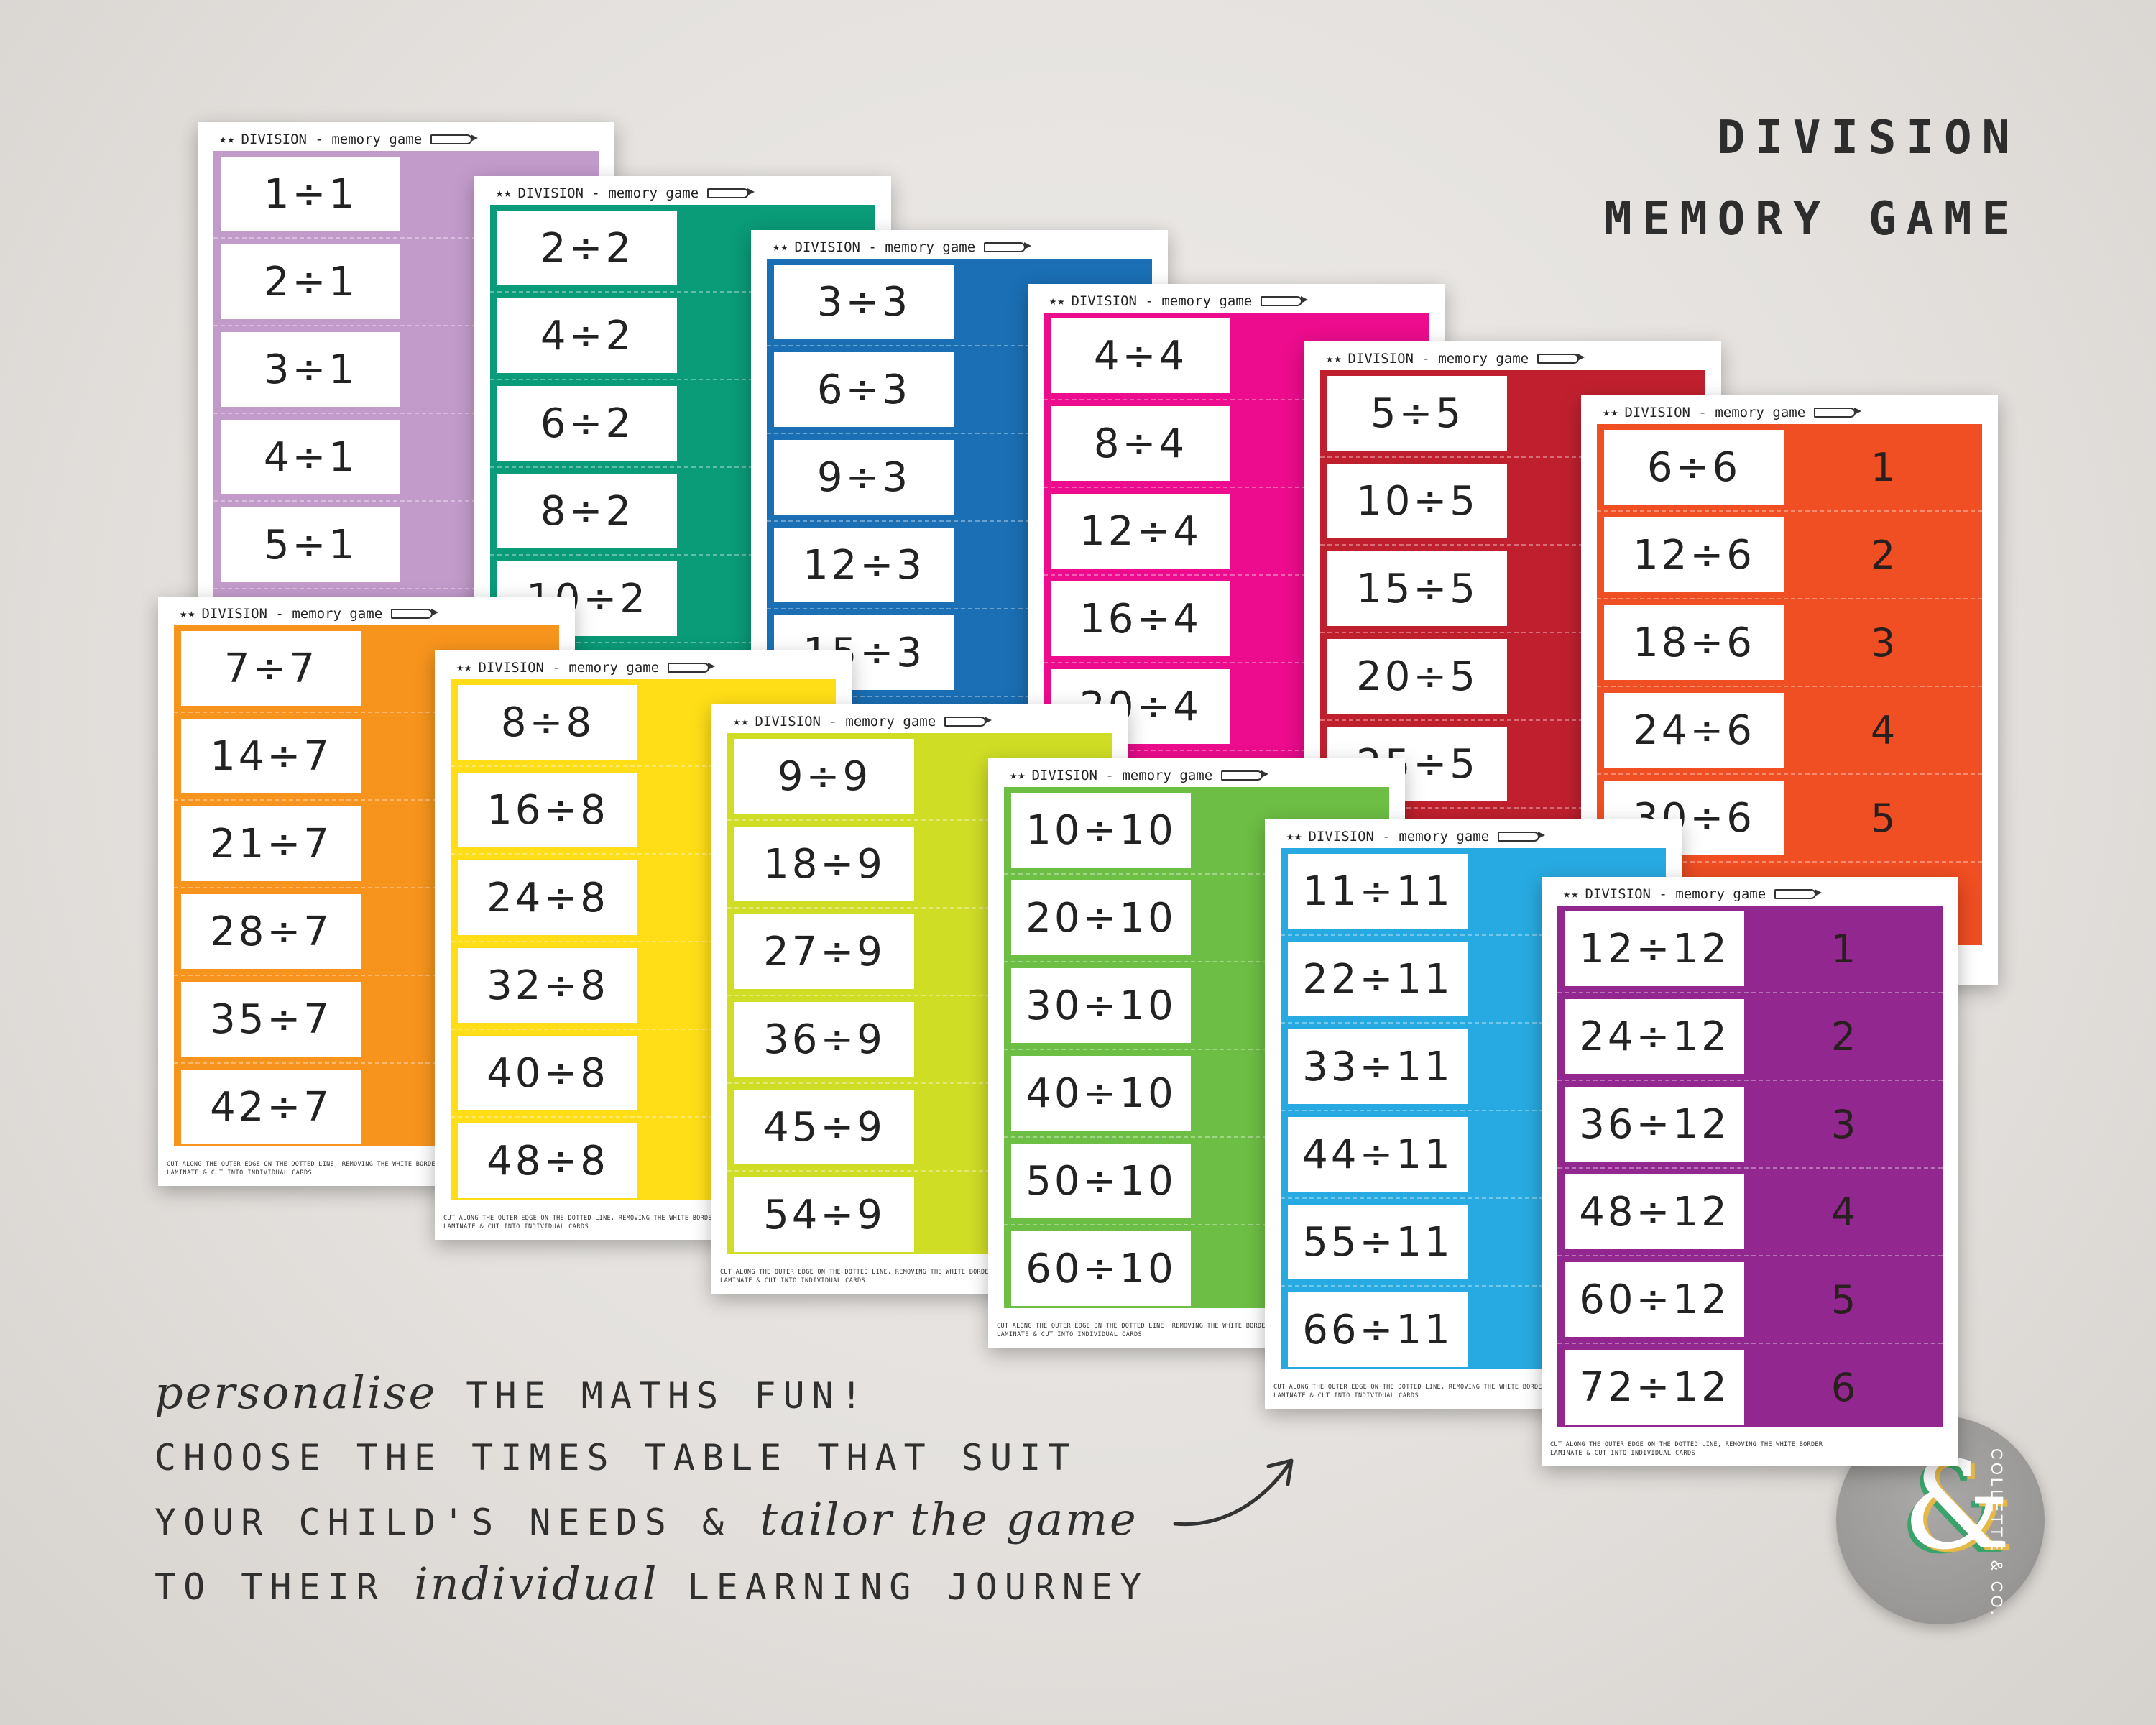  What do you see at coordinates (643, 1161) in the screenshot?
I see `card-row: 48÷8` at bounding box center [643, 1161].